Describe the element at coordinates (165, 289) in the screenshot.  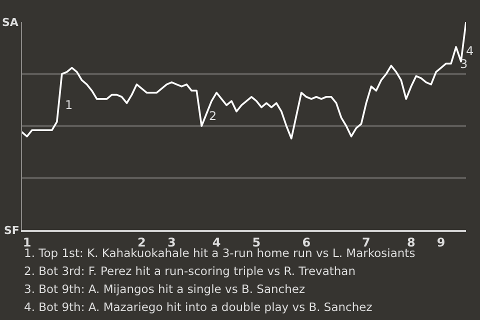
I see `text: 3. Bot 9th: A. Mijangos hit a single vs B. Sanchez` at that location.